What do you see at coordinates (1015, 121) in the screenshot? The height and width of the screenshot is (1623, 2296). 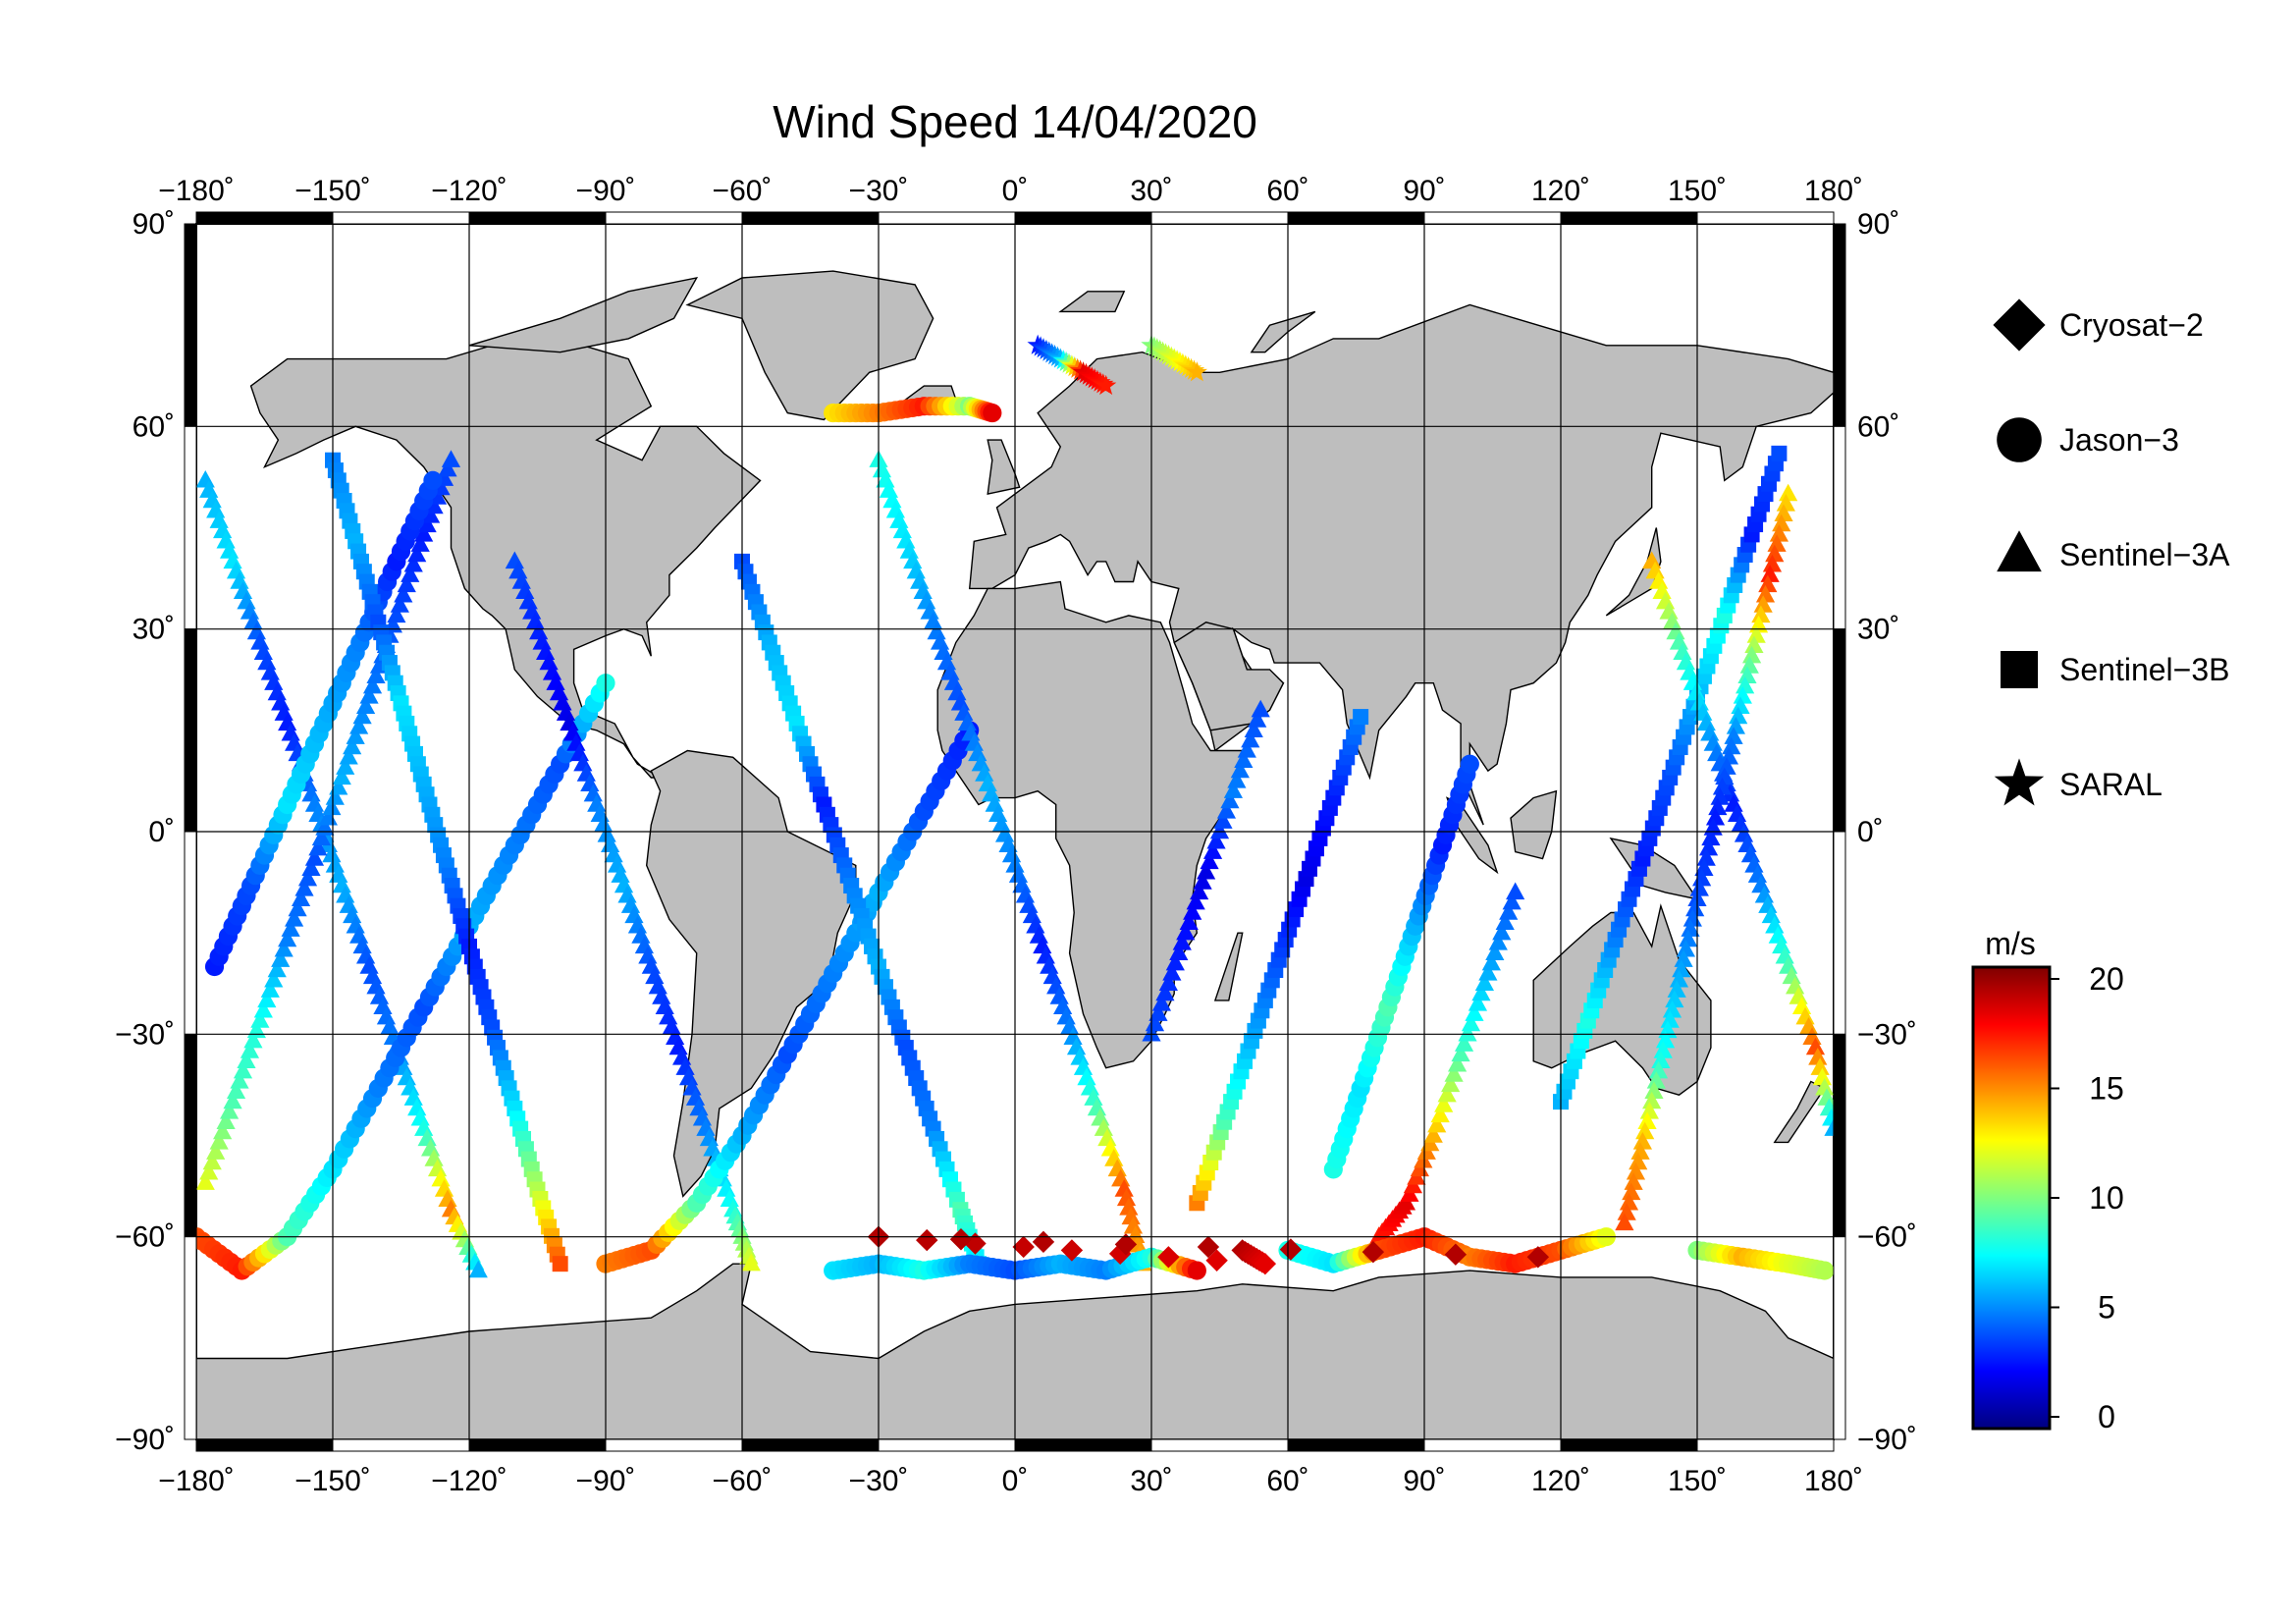 I see `figure-title: Wind Speed 14/04/2020` at bounding box center [1015, 121].